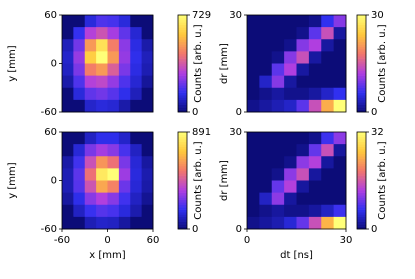 The width and height of the screenshot is (415, 279). What do you see at coordinates (201, 132) in the screenshot?
I see `colorbar-tick-label: 891` at bounding box center [201, 132].